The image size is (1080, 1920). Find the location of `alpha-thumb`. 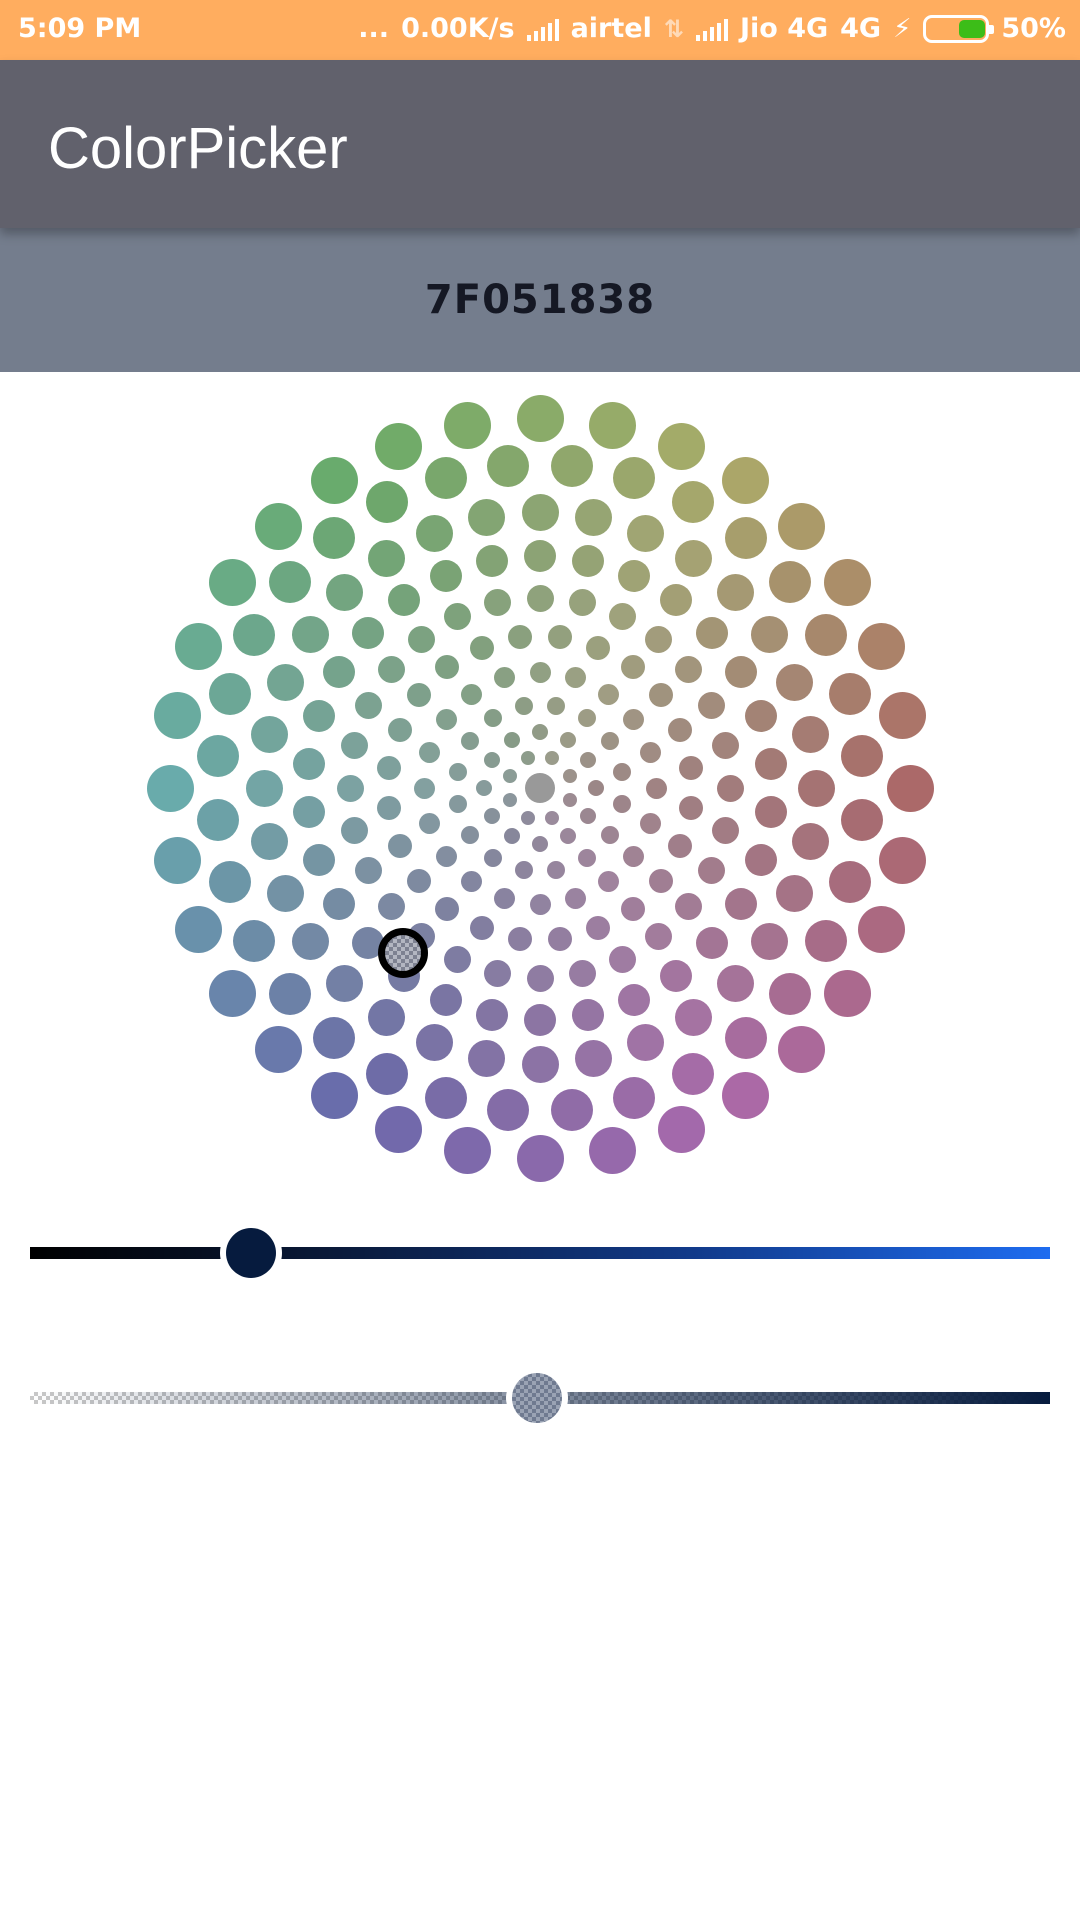

alpha-thumb is located at coordinates (537, 1398).